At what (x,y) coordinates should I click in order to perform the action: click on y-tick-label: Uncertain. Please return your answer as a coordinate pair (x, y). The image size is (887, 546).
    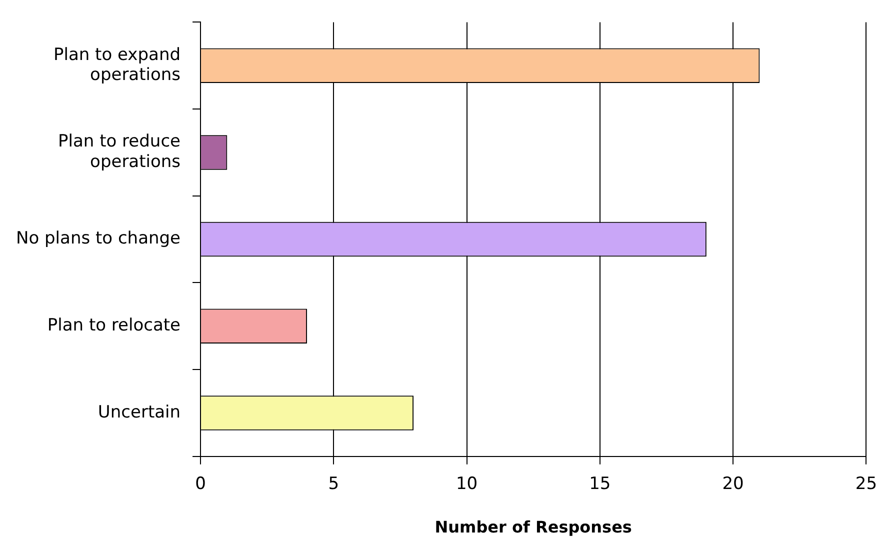
    Looking at the image, I should click on (139, 412).